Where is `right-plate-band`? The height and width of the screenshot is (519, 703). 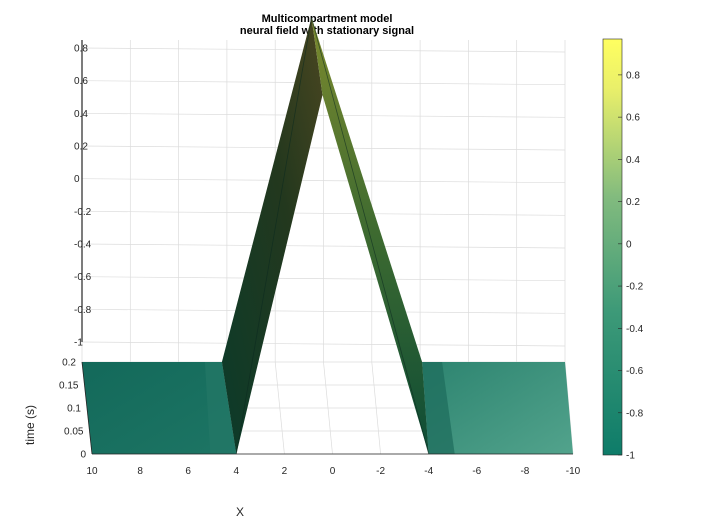 right-plate-band is located at coordinates (438, 408).